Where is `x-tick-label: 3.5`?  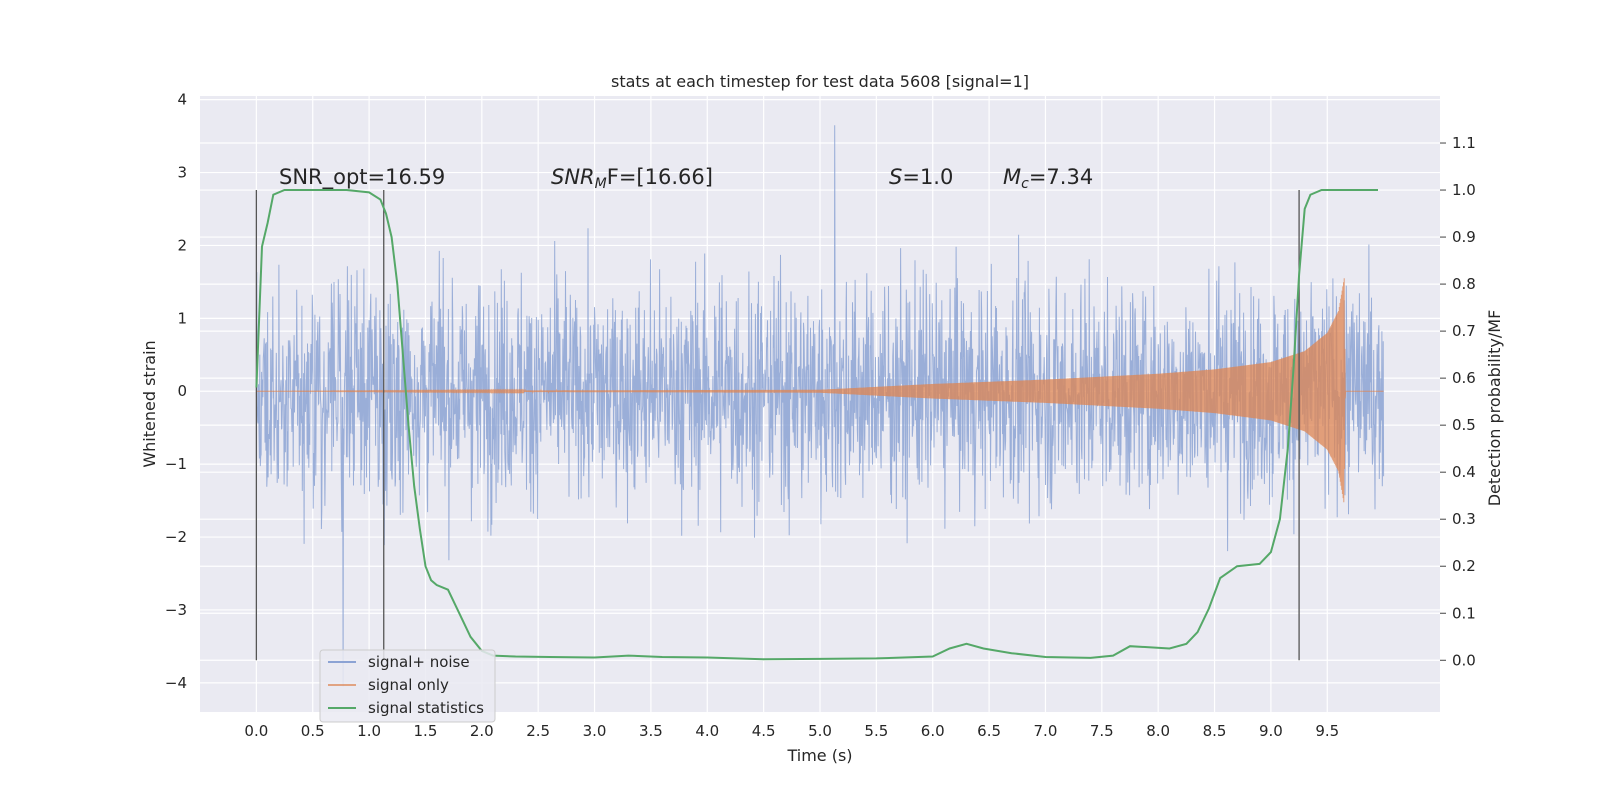 x-tick-label: 3.5 is located at coordinates (651, 731).